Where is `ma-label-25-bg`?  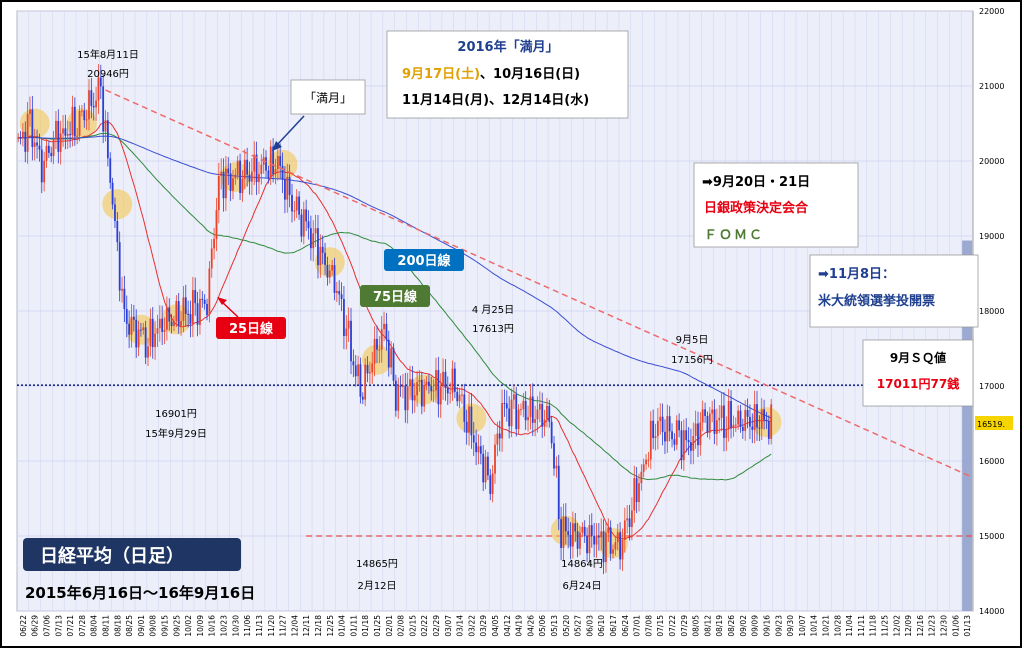 ma-label-25-bg is located at coordinates (251, 328).